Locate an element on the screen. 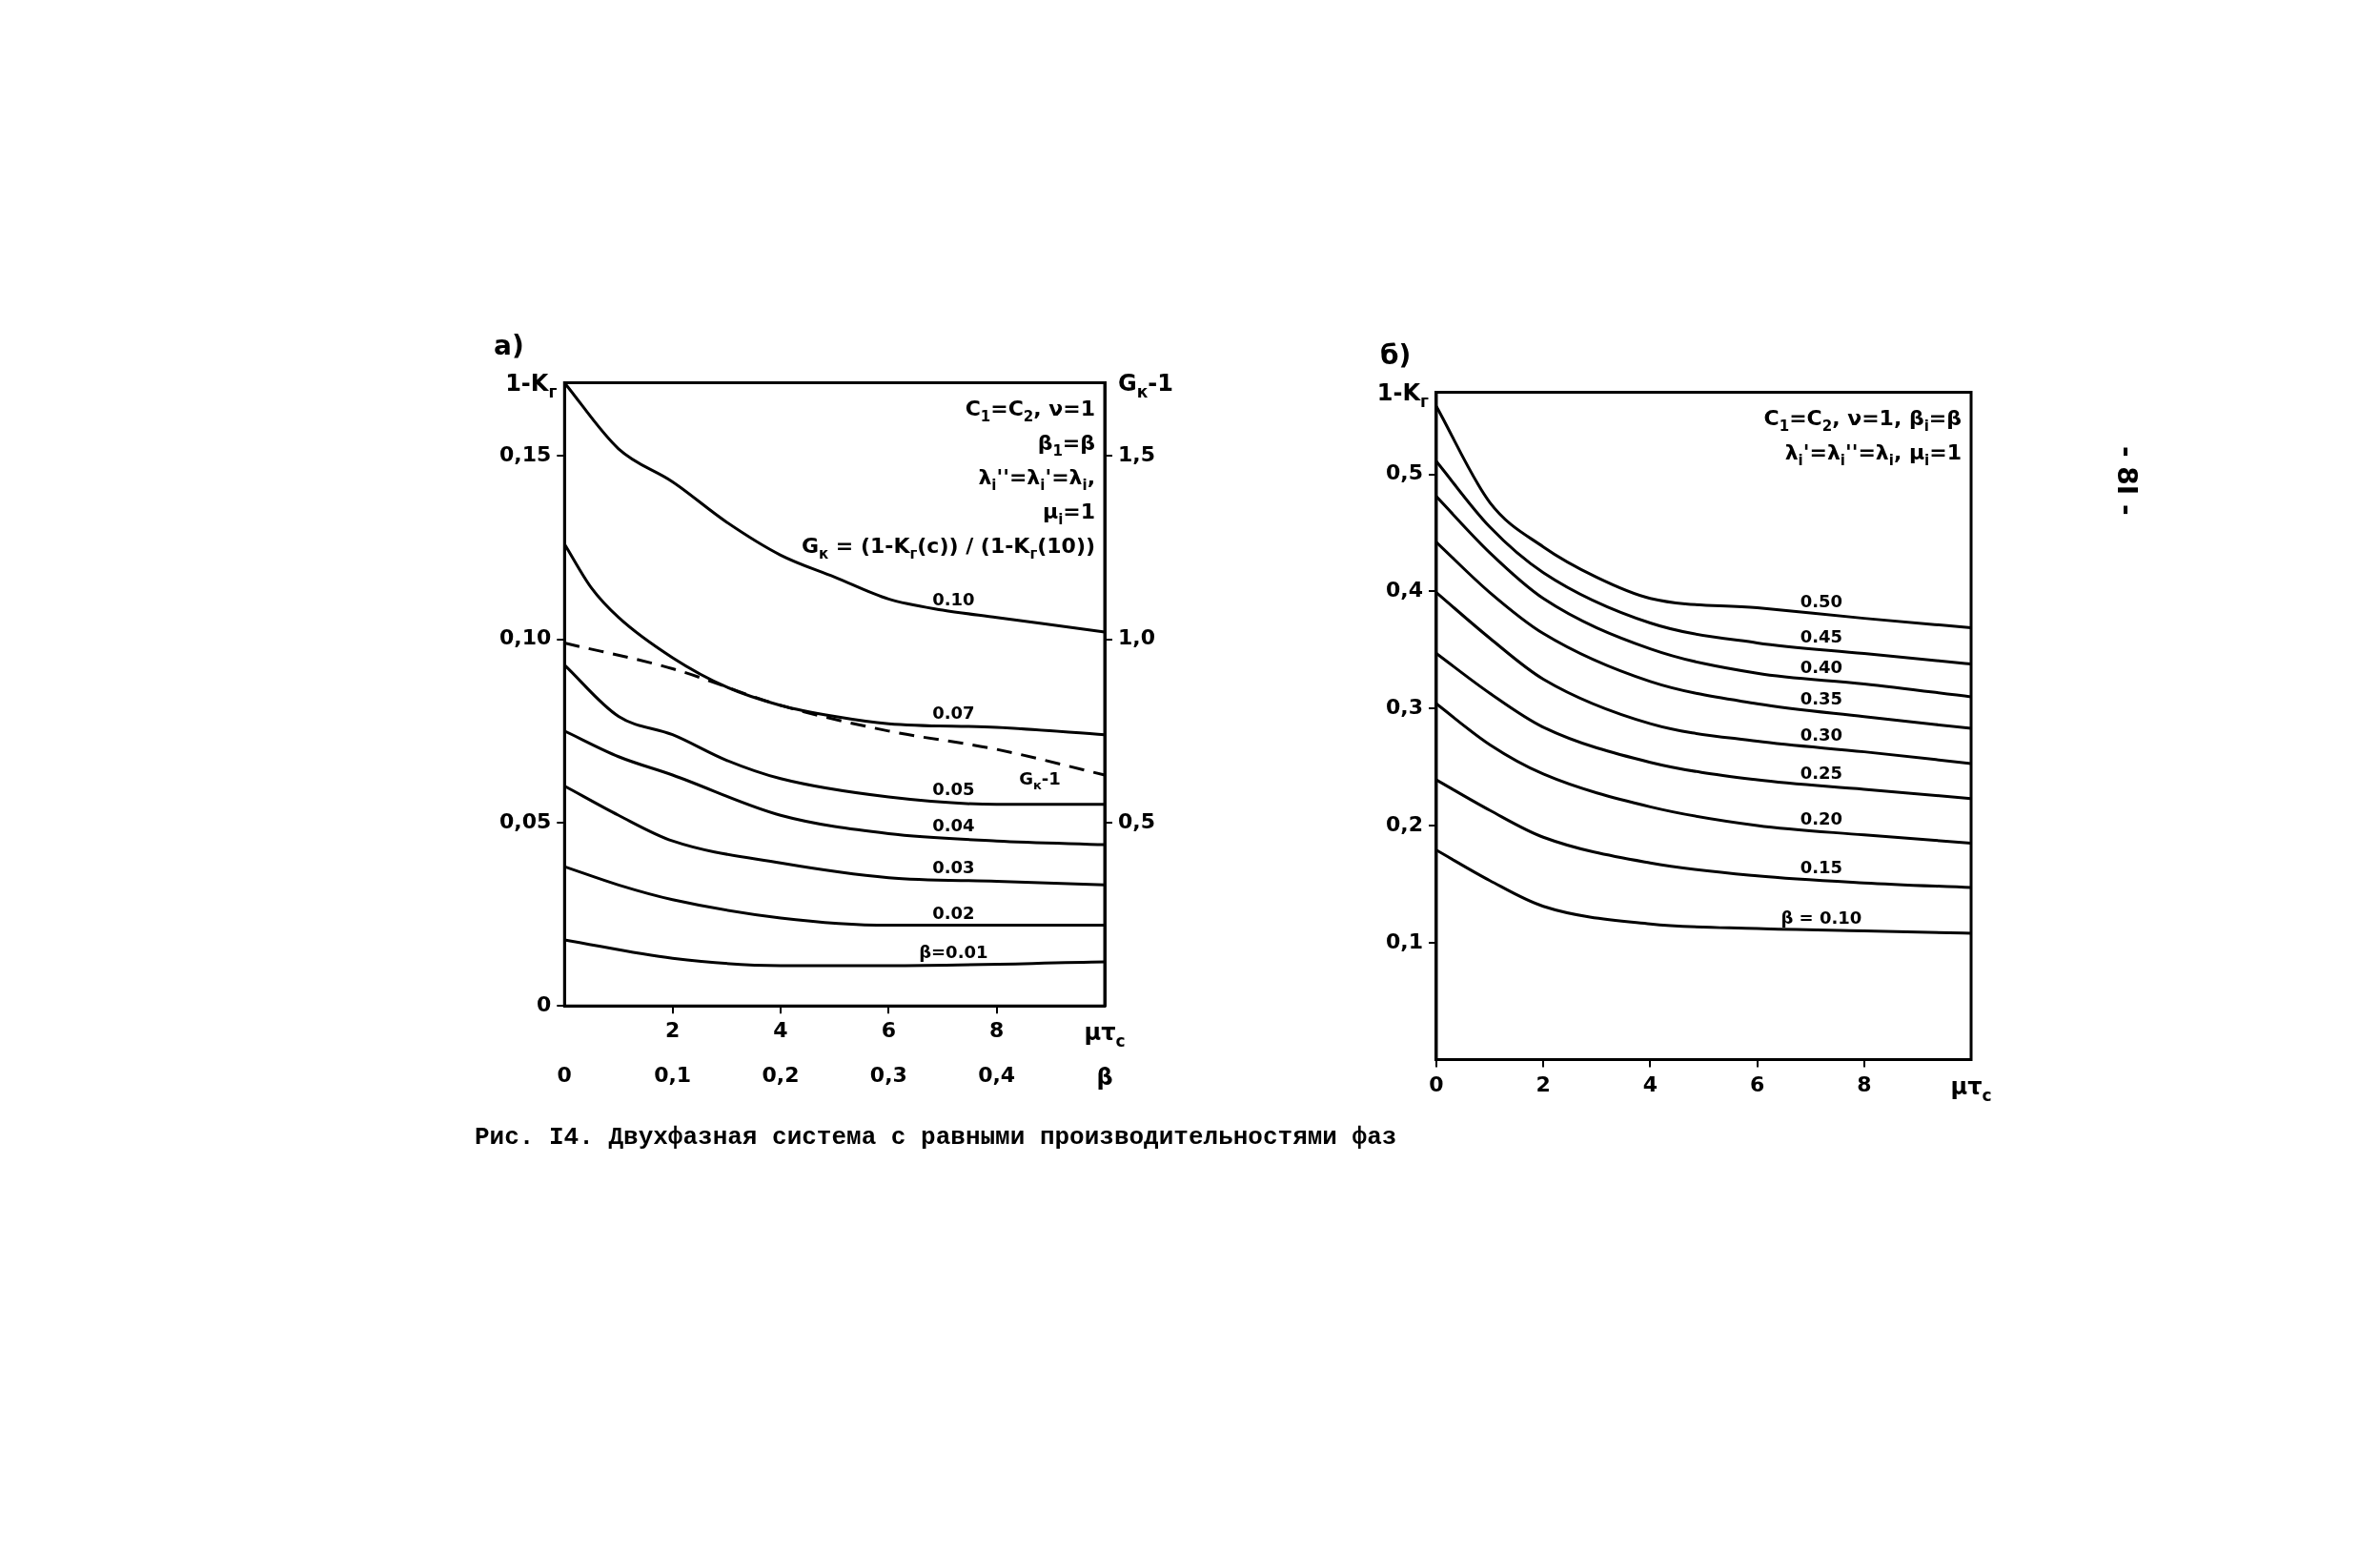 The image size is (2380, 1551). series-label: 0.05 is located at coordinates (954, 788).